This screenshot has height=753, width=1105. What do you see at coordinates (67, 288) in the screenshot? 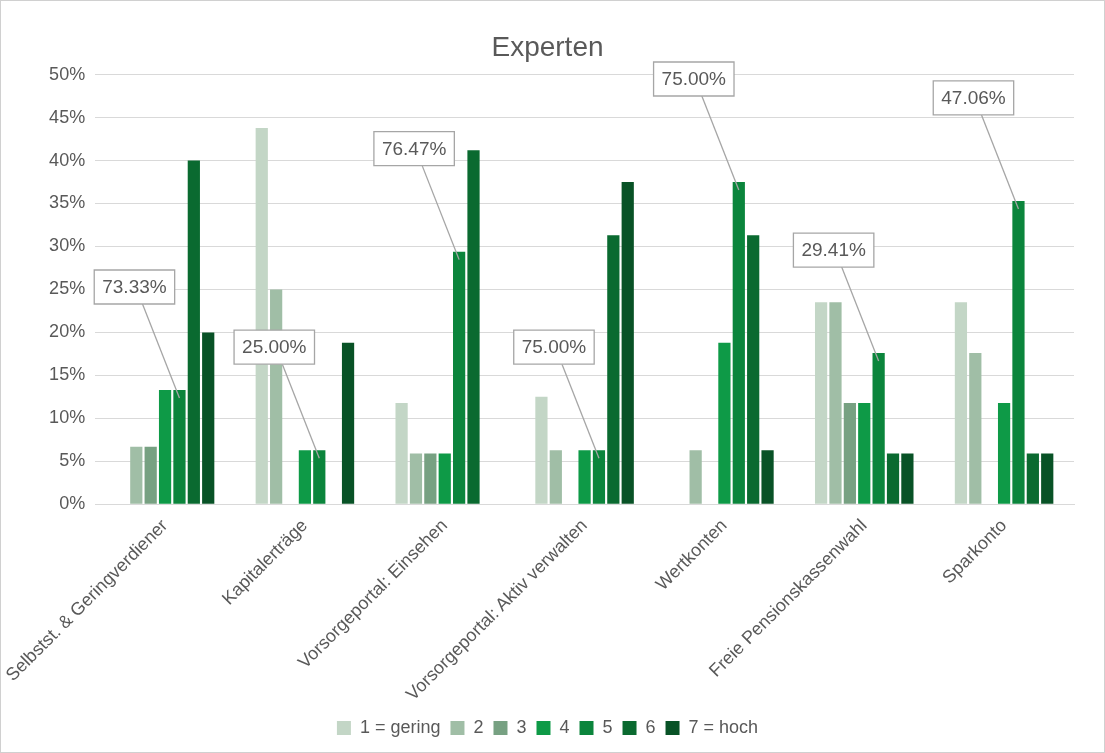
I see `y-tick-label: 25%` at bounding box center [67, 288].